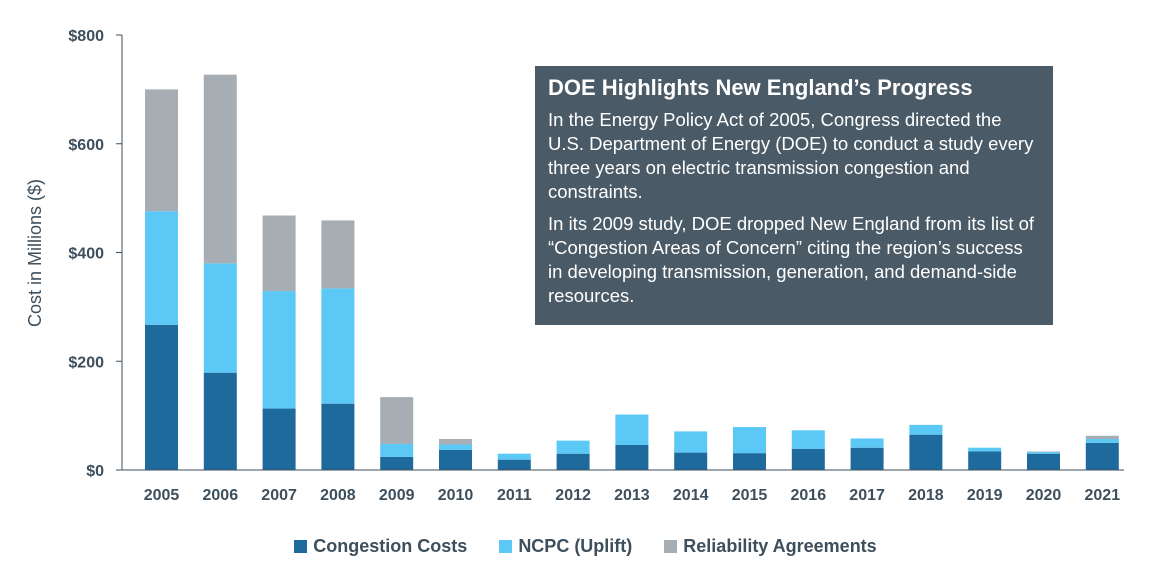 This screenshot has height=567, width=1151. What do you see at coordinates (1102, 441) in the screenshot?
I see `bar-ncpc-uplift-2021` at bounding box center [1102, 441].